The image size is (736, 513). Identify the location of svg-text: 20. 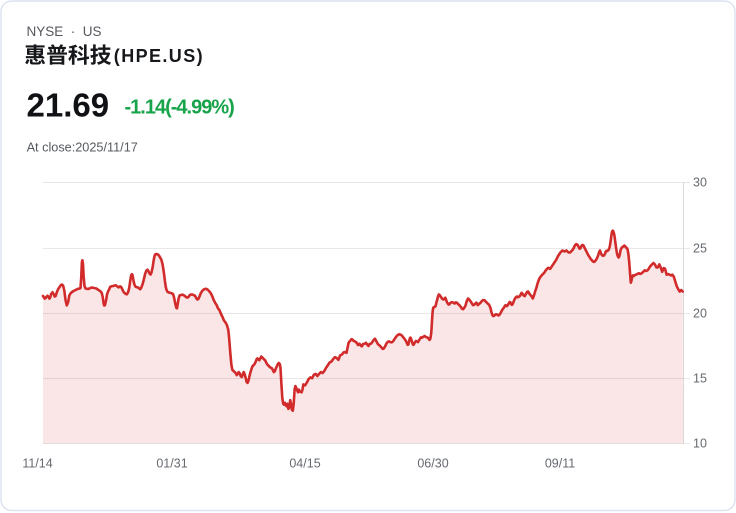
(700, 314).